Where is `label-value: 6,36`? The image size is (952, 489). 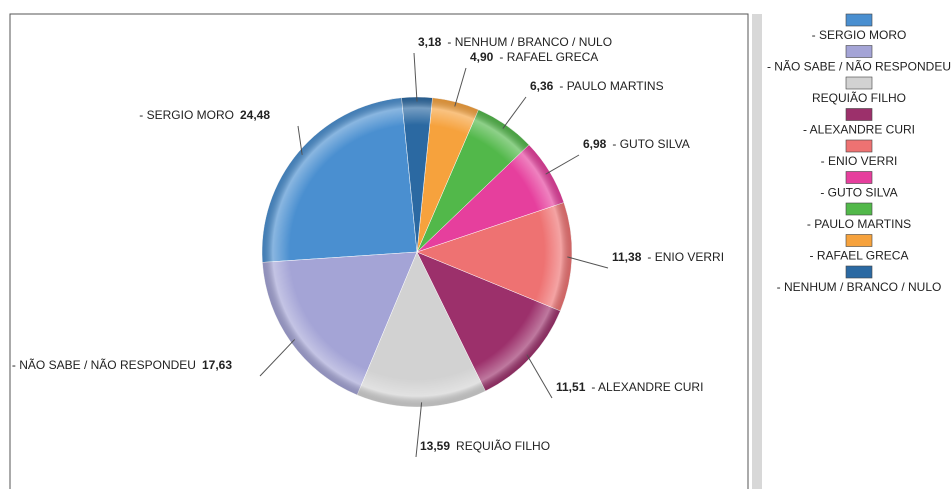
label-value: 6,36 is located at coordinates (542, 86).